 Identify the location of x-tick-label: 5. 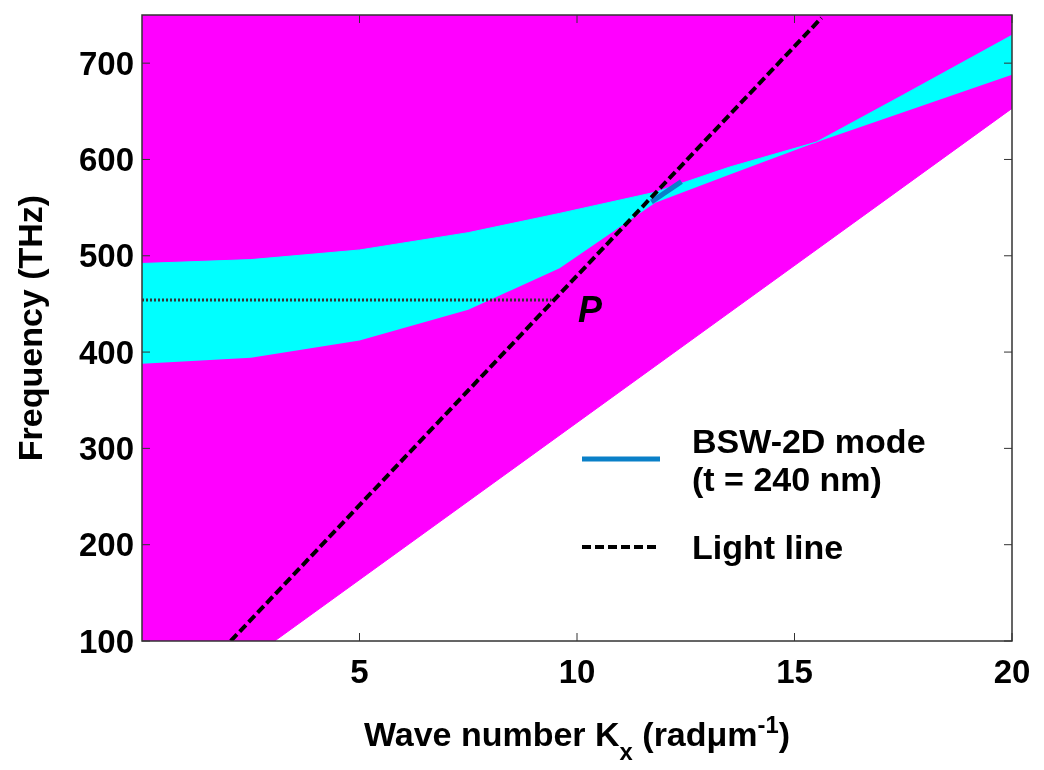
(359, 671).